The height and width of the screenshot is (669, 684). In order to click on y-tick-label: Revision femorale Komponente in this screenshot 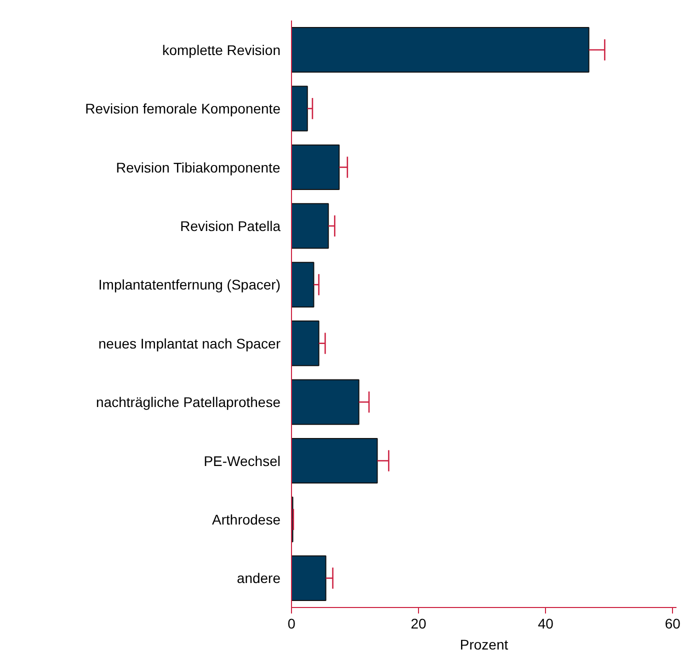, I will do `click(183, 108)`.